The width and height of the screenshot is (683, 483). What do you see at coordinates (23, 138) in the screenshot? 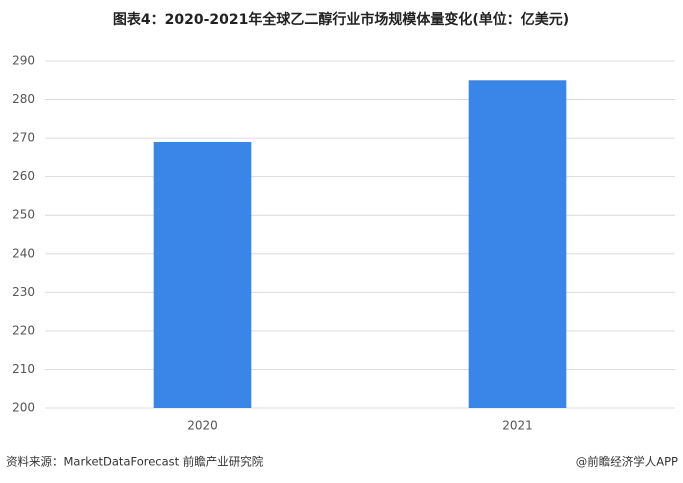
I see `y-tick-label: 270` at bounding box center [23, 138].